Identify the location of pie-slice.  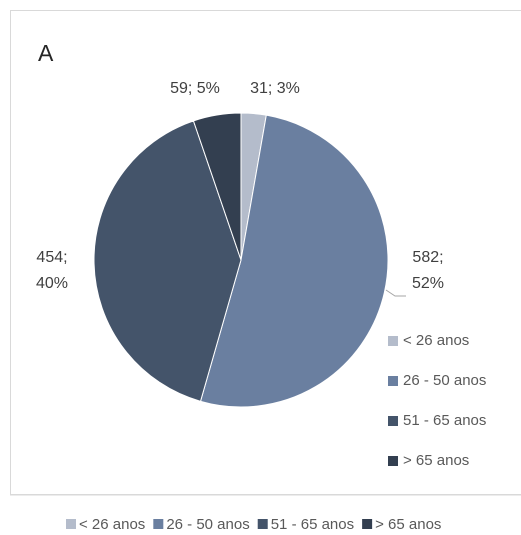
(217, 186).